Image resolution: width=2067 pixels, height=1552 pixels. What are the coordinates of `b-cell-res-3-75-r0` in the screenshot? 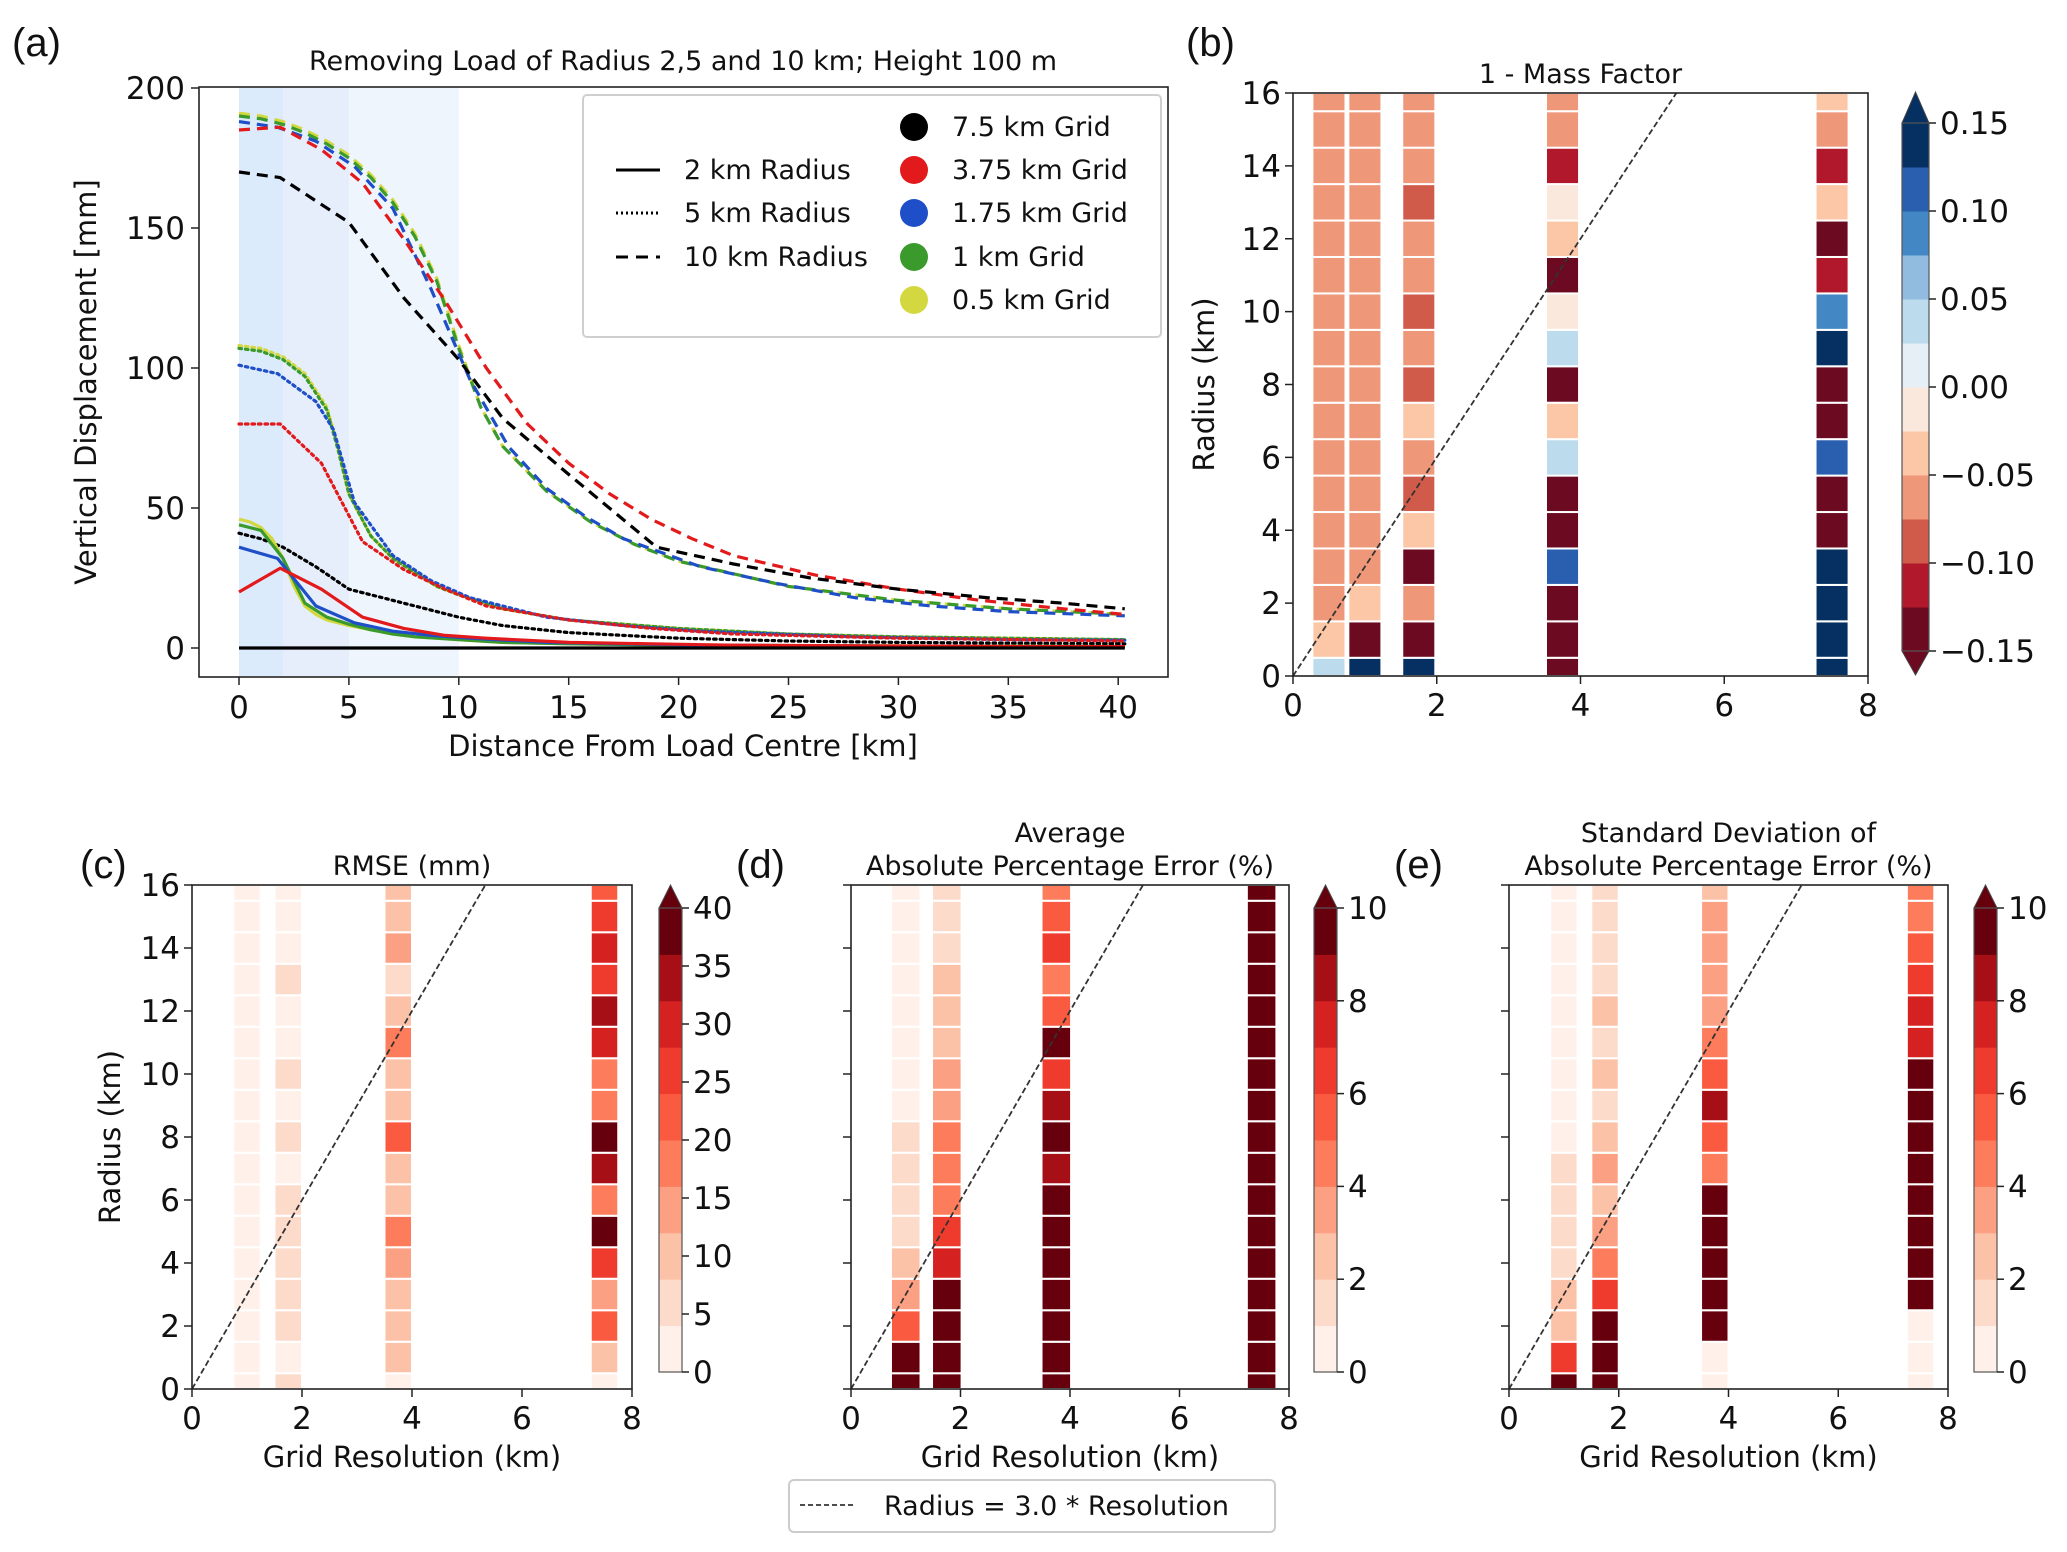 It's located at (1563, 666).